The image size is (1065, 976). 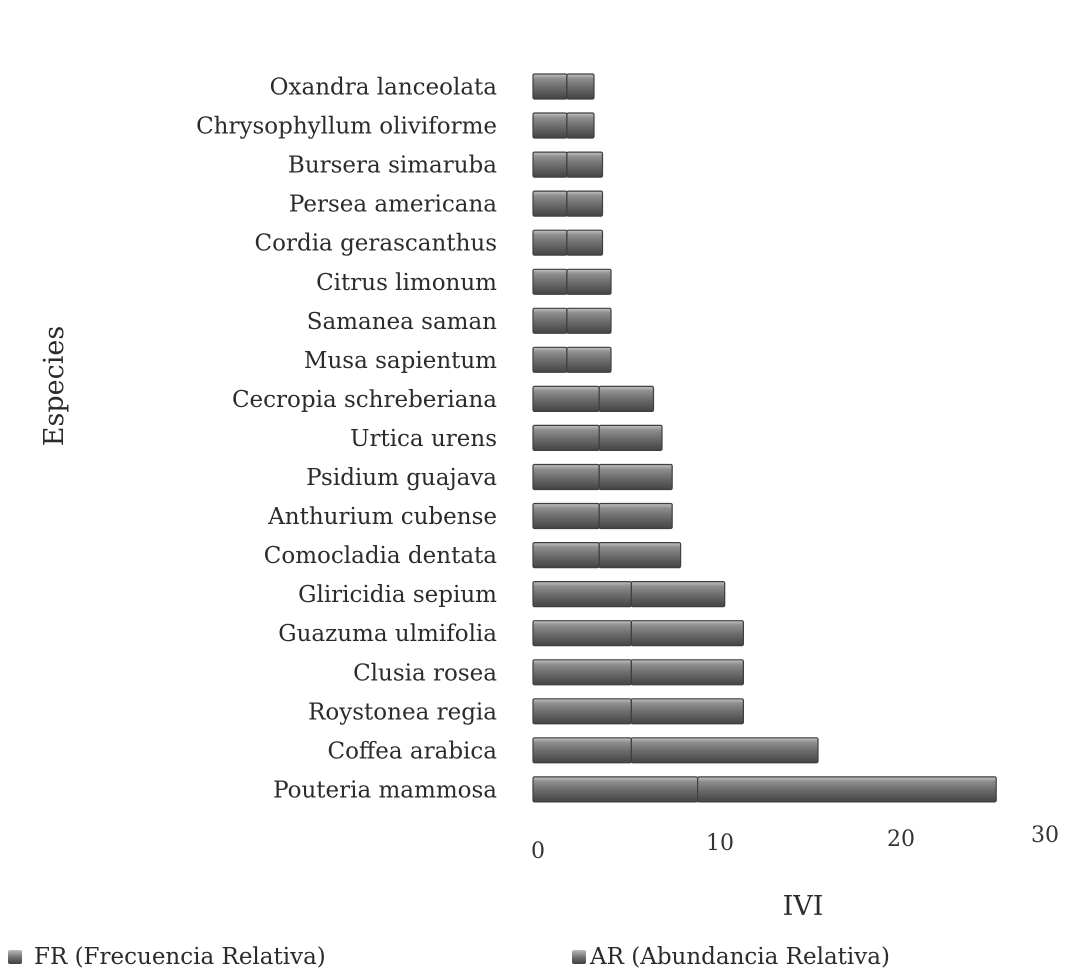 What do you see at coordinates (687, 711) in the screenshot?
I see `bar-ar-roystonea-regia` at bounding box center [687, 711].